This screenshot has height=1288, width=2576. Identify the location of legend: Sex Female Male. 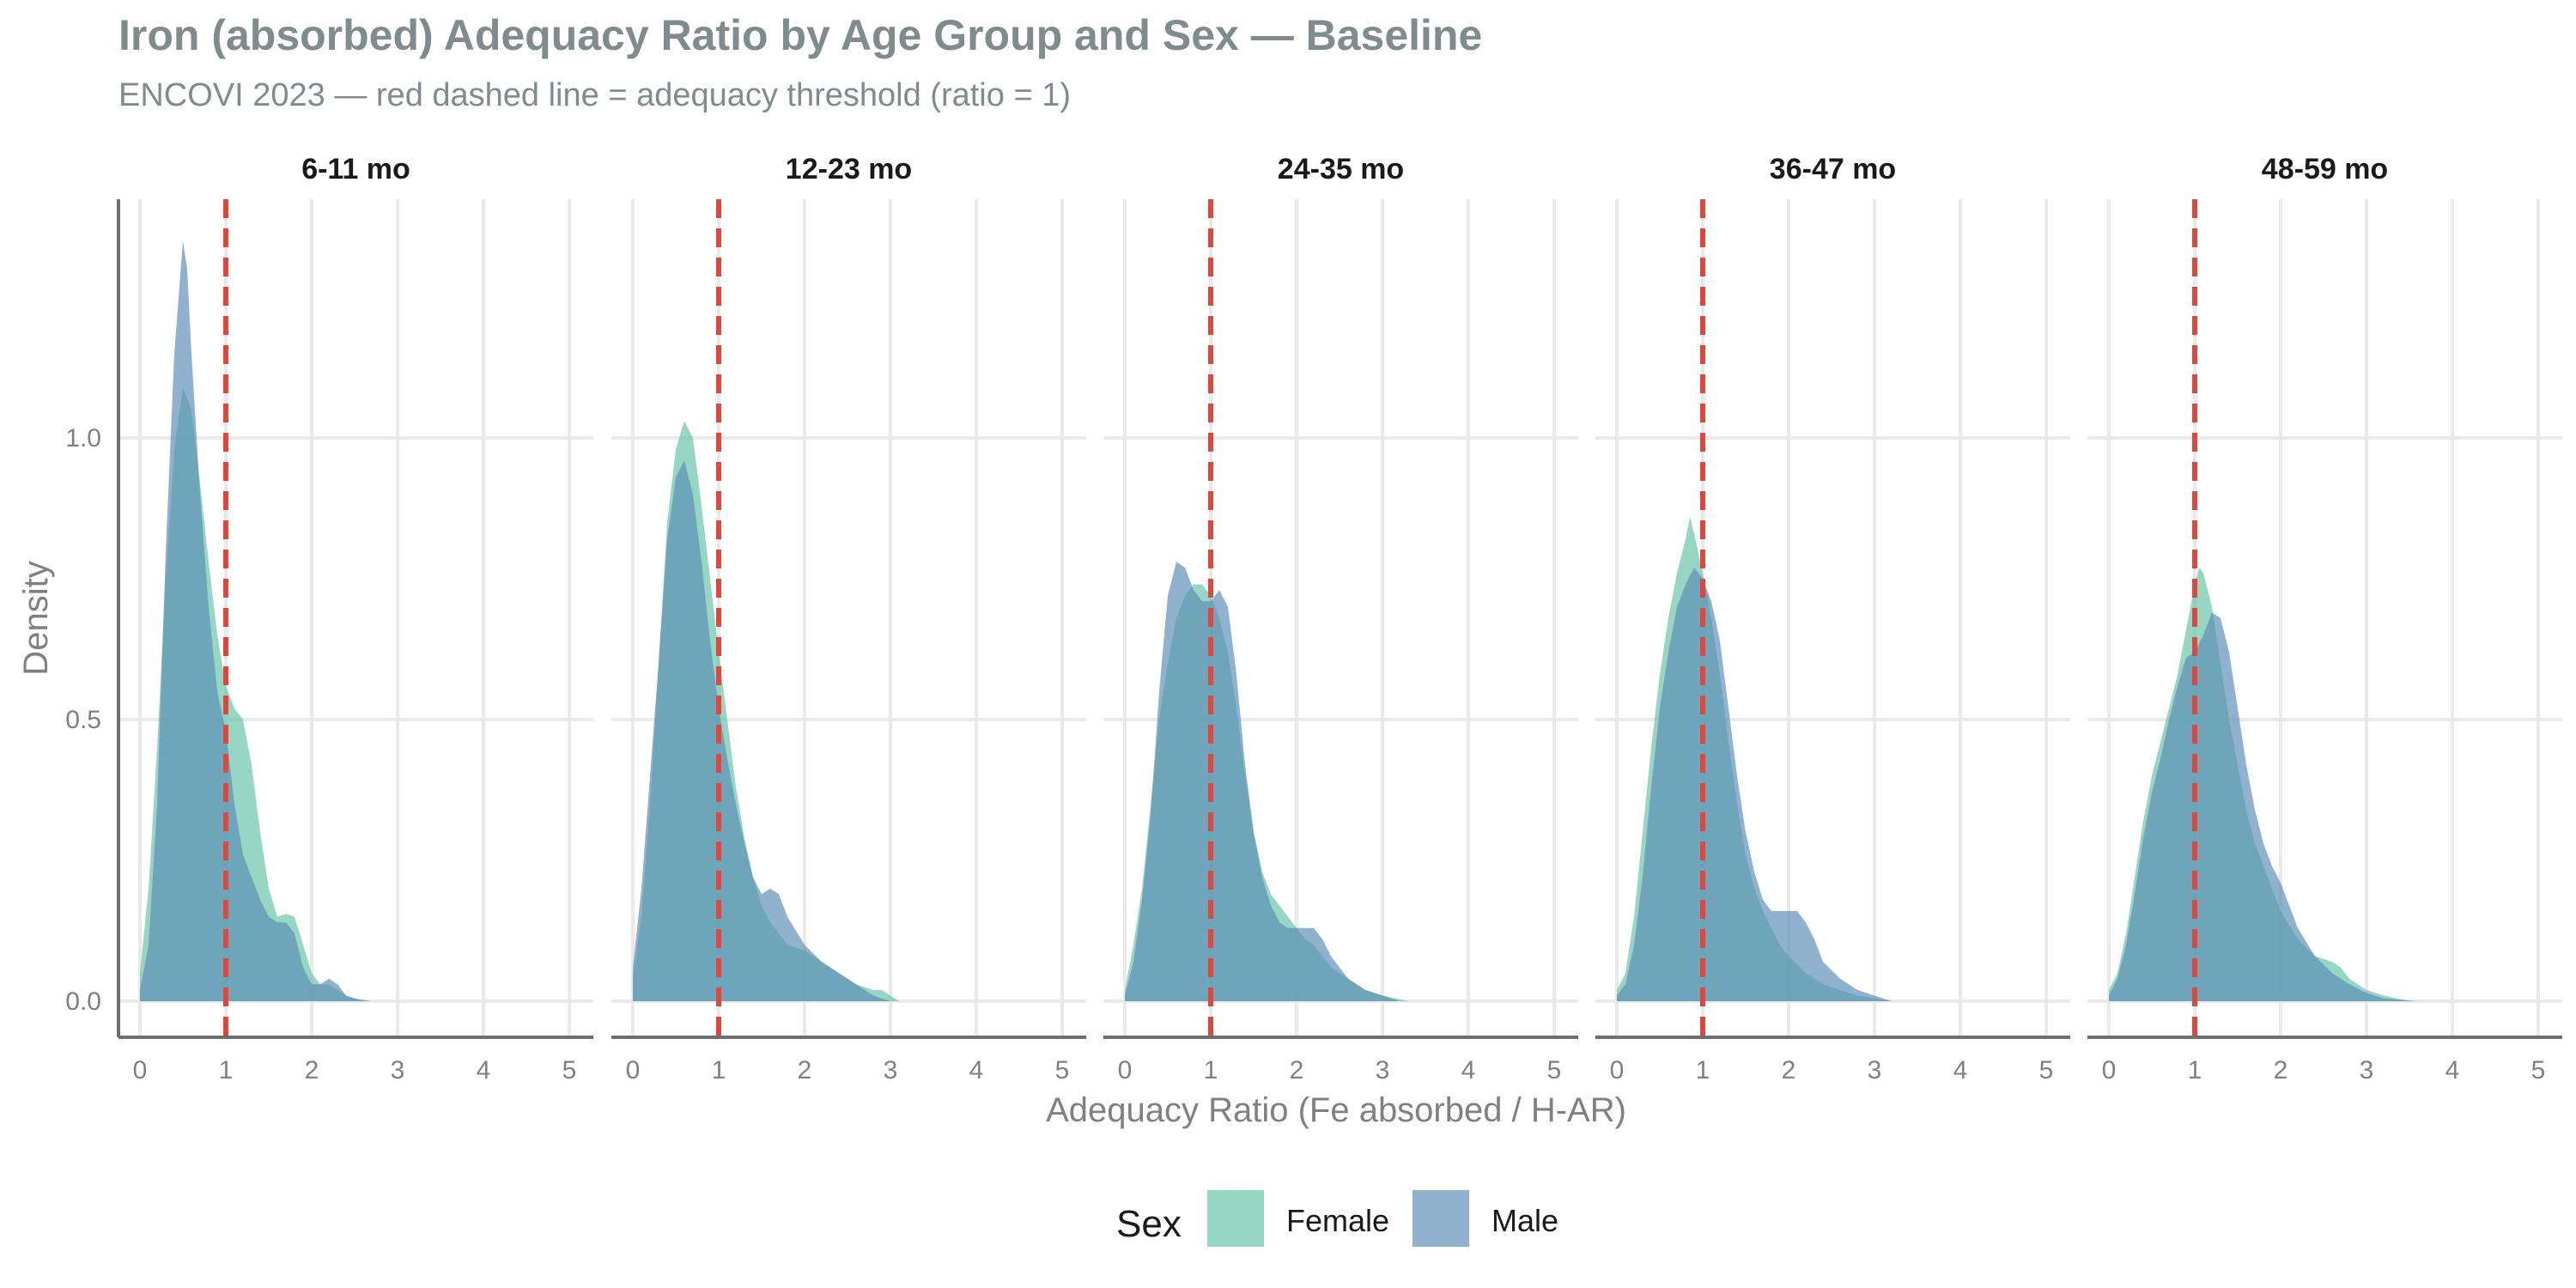
(1337, 1218).